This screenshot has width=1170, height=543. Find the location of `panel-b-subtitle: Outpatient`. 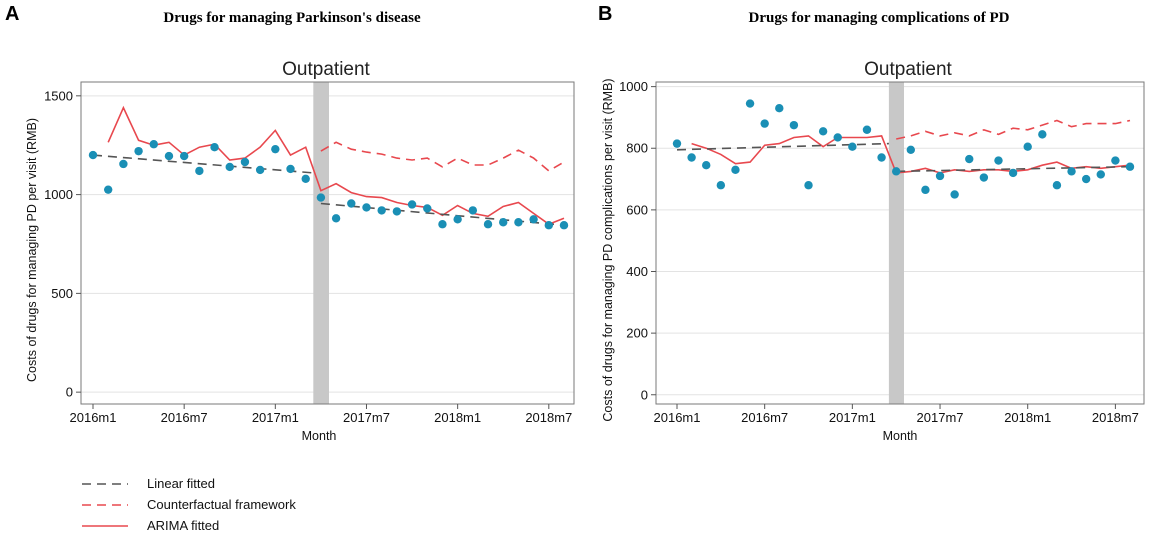

panel-b-subtitle: Outpatient is located at coordinates (908, 69).